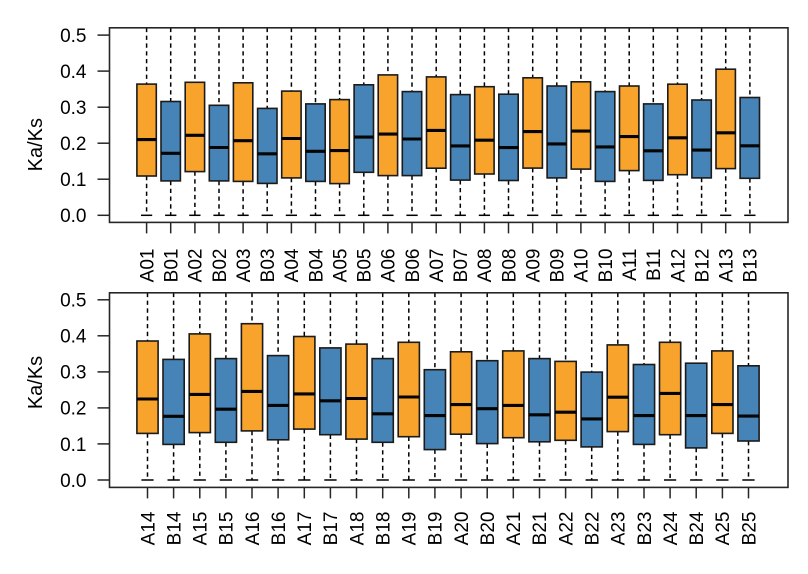  I want to click on svg-text: B21, so click(540, 529).